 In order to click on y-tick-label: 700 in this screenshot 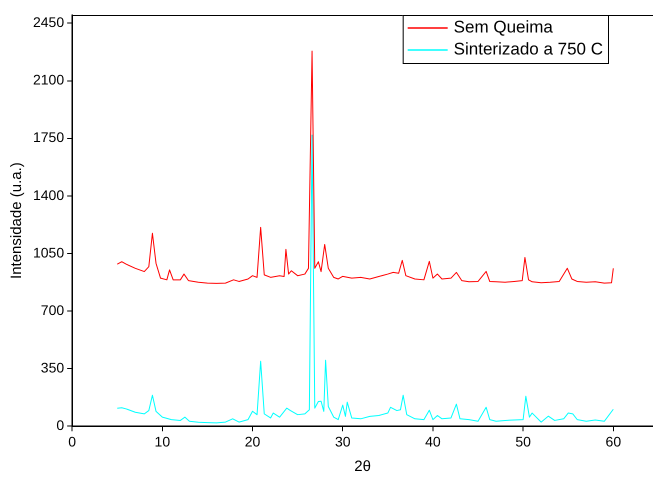, I will do `click(52, 310)`.